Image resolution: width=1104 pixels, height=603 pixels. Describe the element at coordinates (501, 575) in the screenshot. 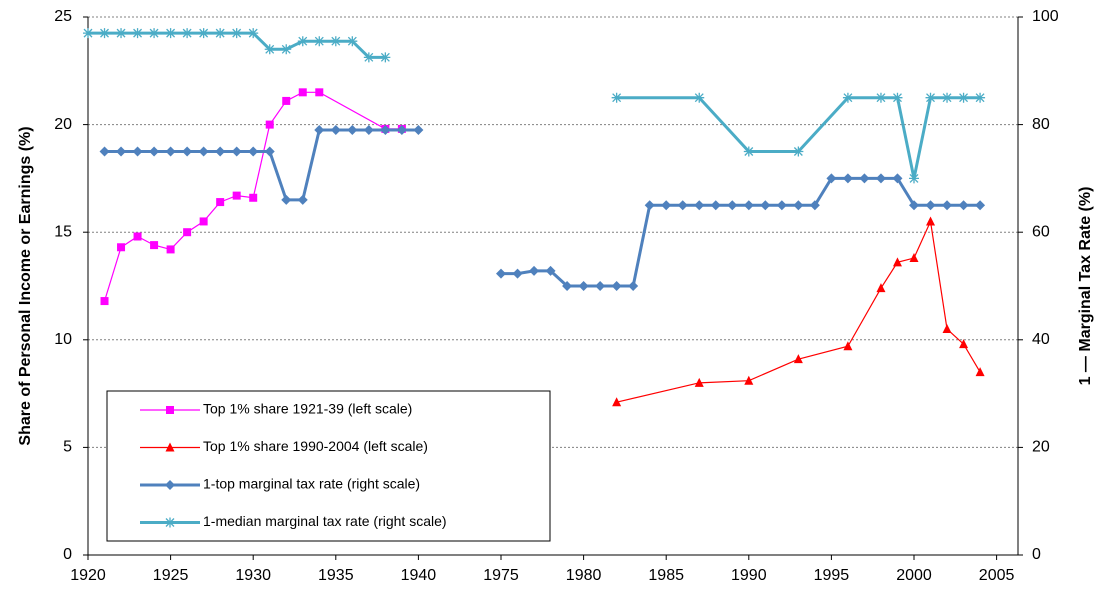

I see `x-tick-label: 1975` at that location.